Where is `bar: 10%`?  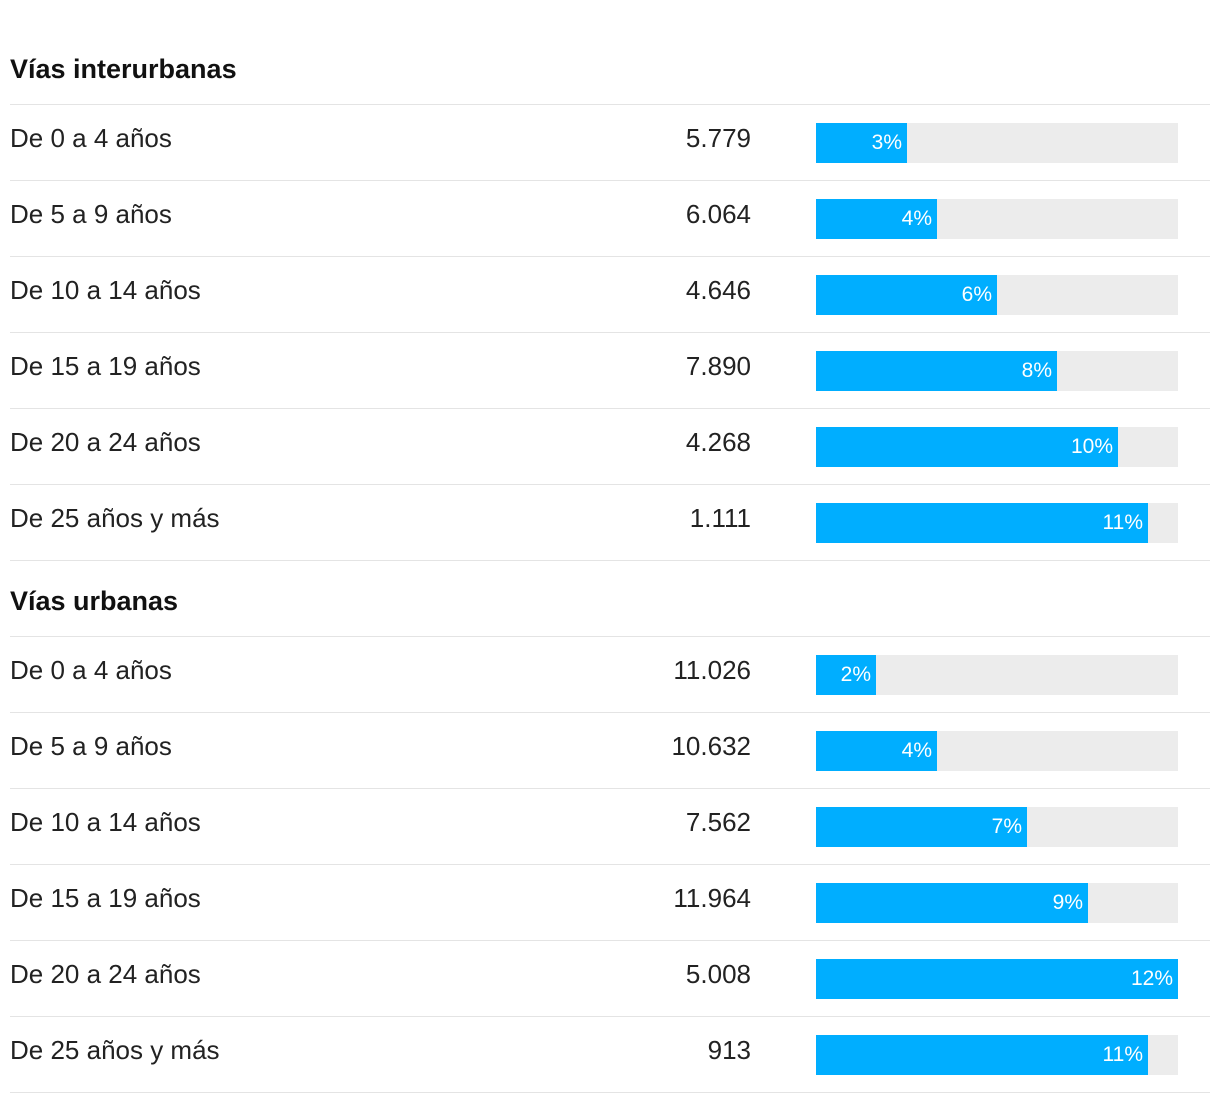
bar: 10% is located at coordinates (967, 447).